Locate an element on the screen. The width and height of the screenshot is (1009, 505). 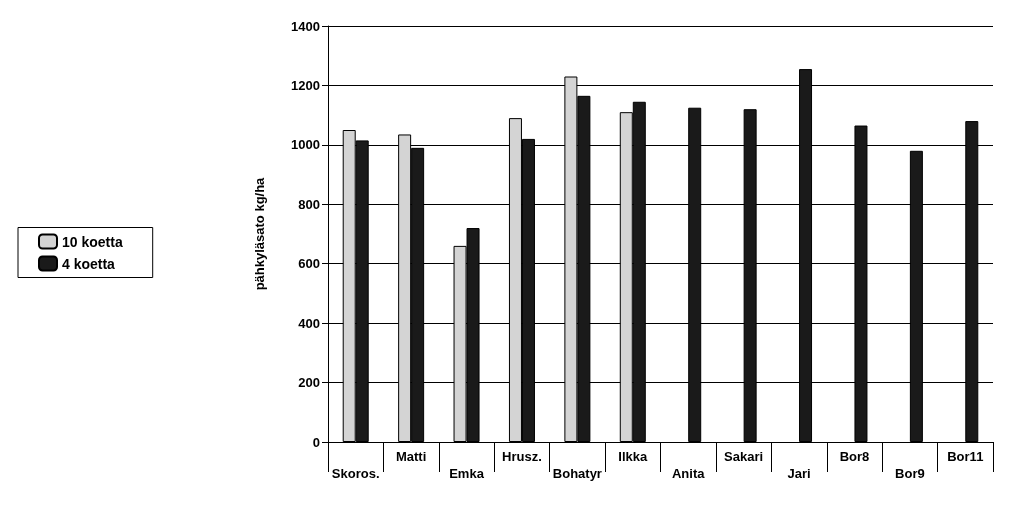
x-tick-label: Bor9 is located at coordinates (910, 473).